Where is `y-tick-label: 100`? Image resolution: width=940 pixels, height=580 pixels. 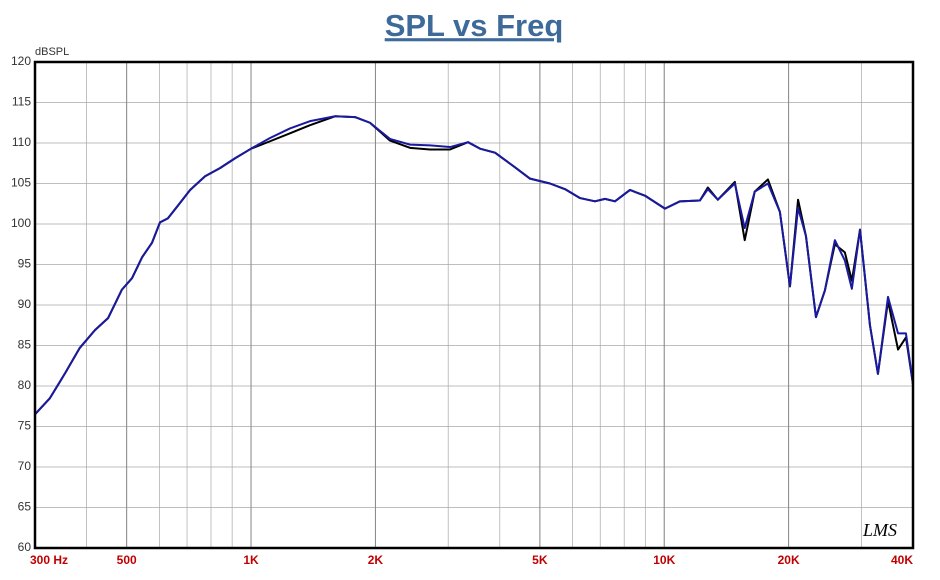
y-tick-label: 100 is located at coordinates (21, 223).